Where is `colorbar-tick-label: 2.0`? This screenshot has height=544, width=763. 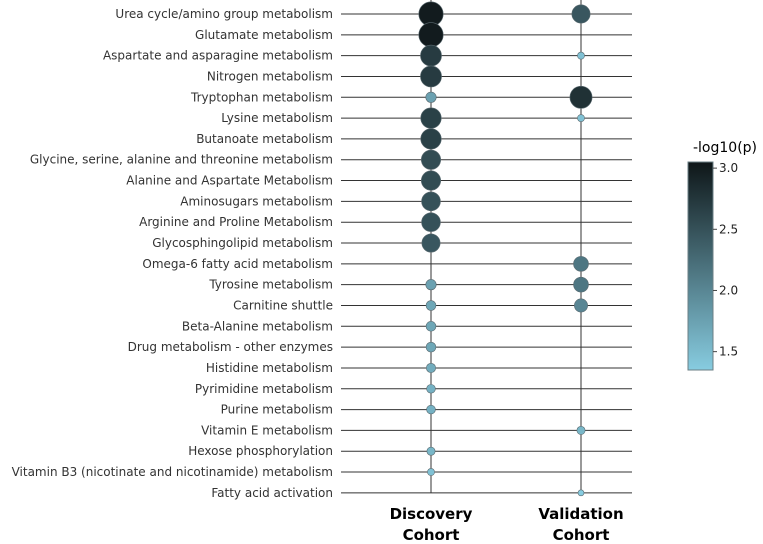
colorbar-tick-label: 2.0 is located at coordinates (728, 290).